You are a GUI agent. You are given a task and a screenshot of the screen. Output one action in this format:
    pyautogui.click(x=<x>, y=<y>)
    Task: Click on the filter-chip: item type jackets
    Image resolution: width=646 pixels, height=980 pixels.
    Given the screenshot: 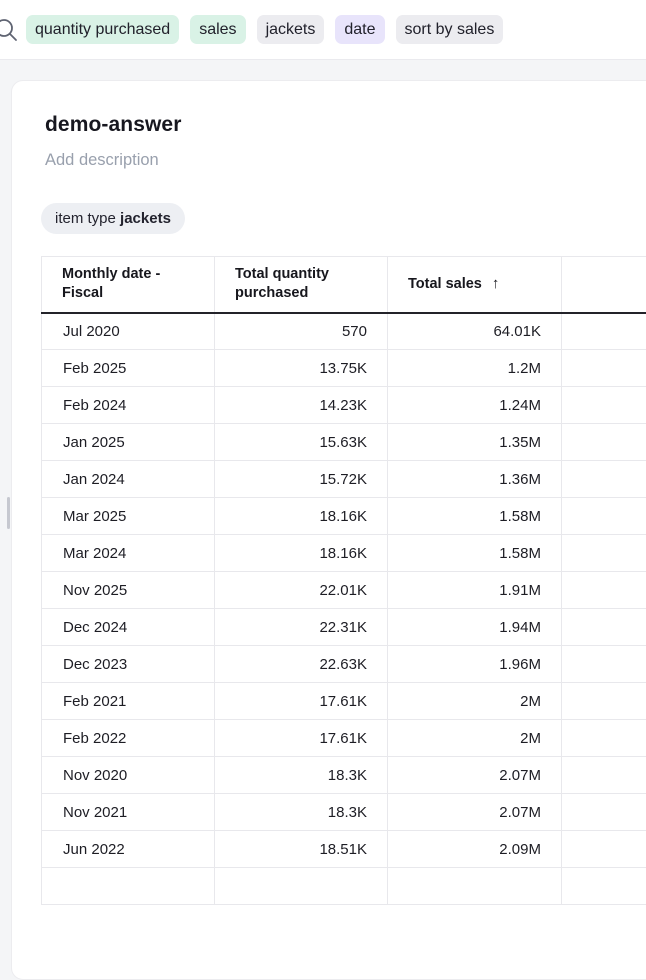 What is the action you would take?
    pyautogui.click(x=113, y=218)
    